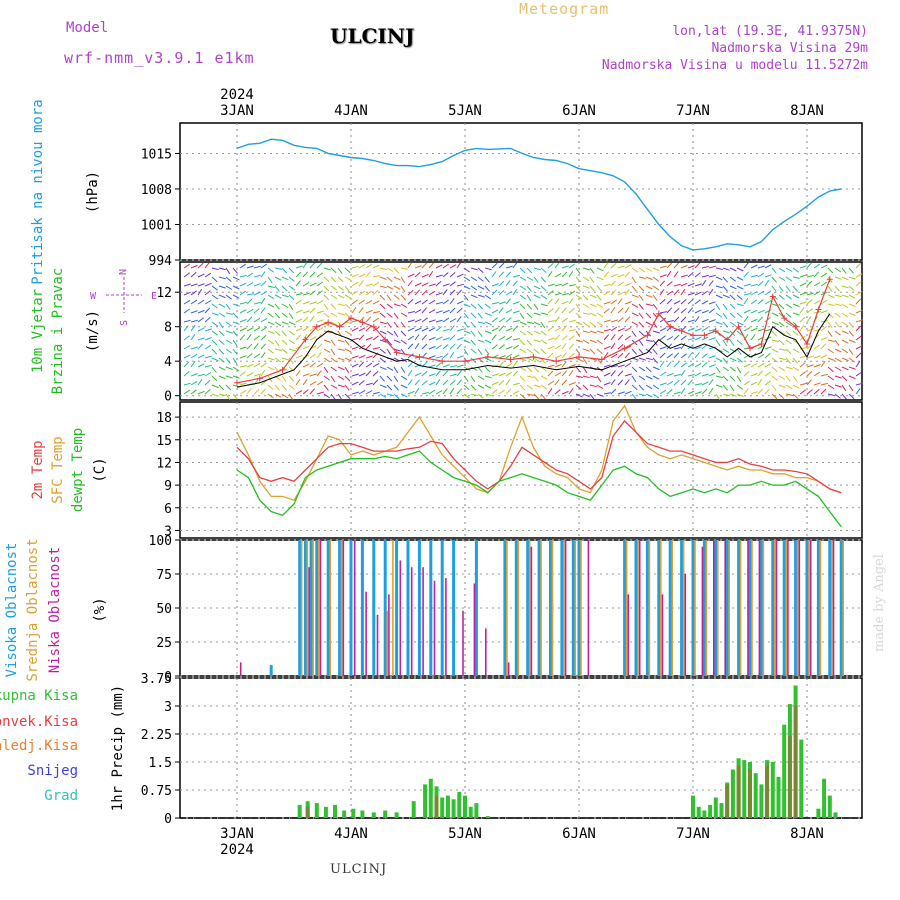  I want to click on wind-gust-marker, so click(556, 361).